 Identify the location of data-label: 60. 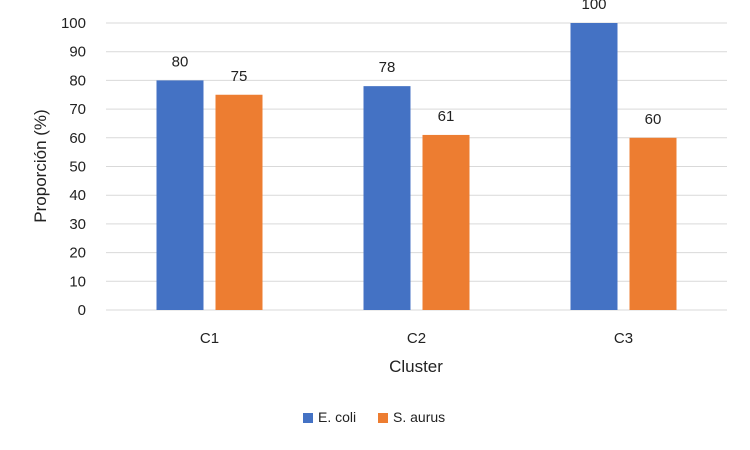
(653, 119).